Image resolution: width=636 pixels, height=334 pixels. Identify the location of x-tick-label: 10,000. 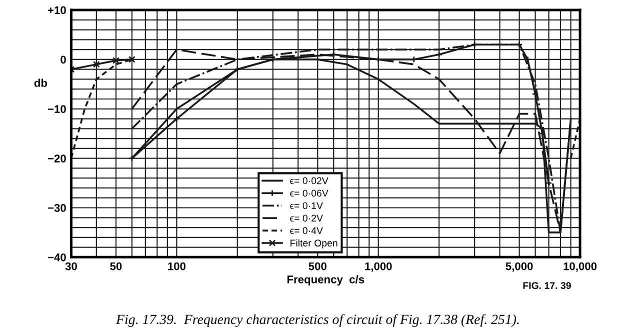
(580, 267).